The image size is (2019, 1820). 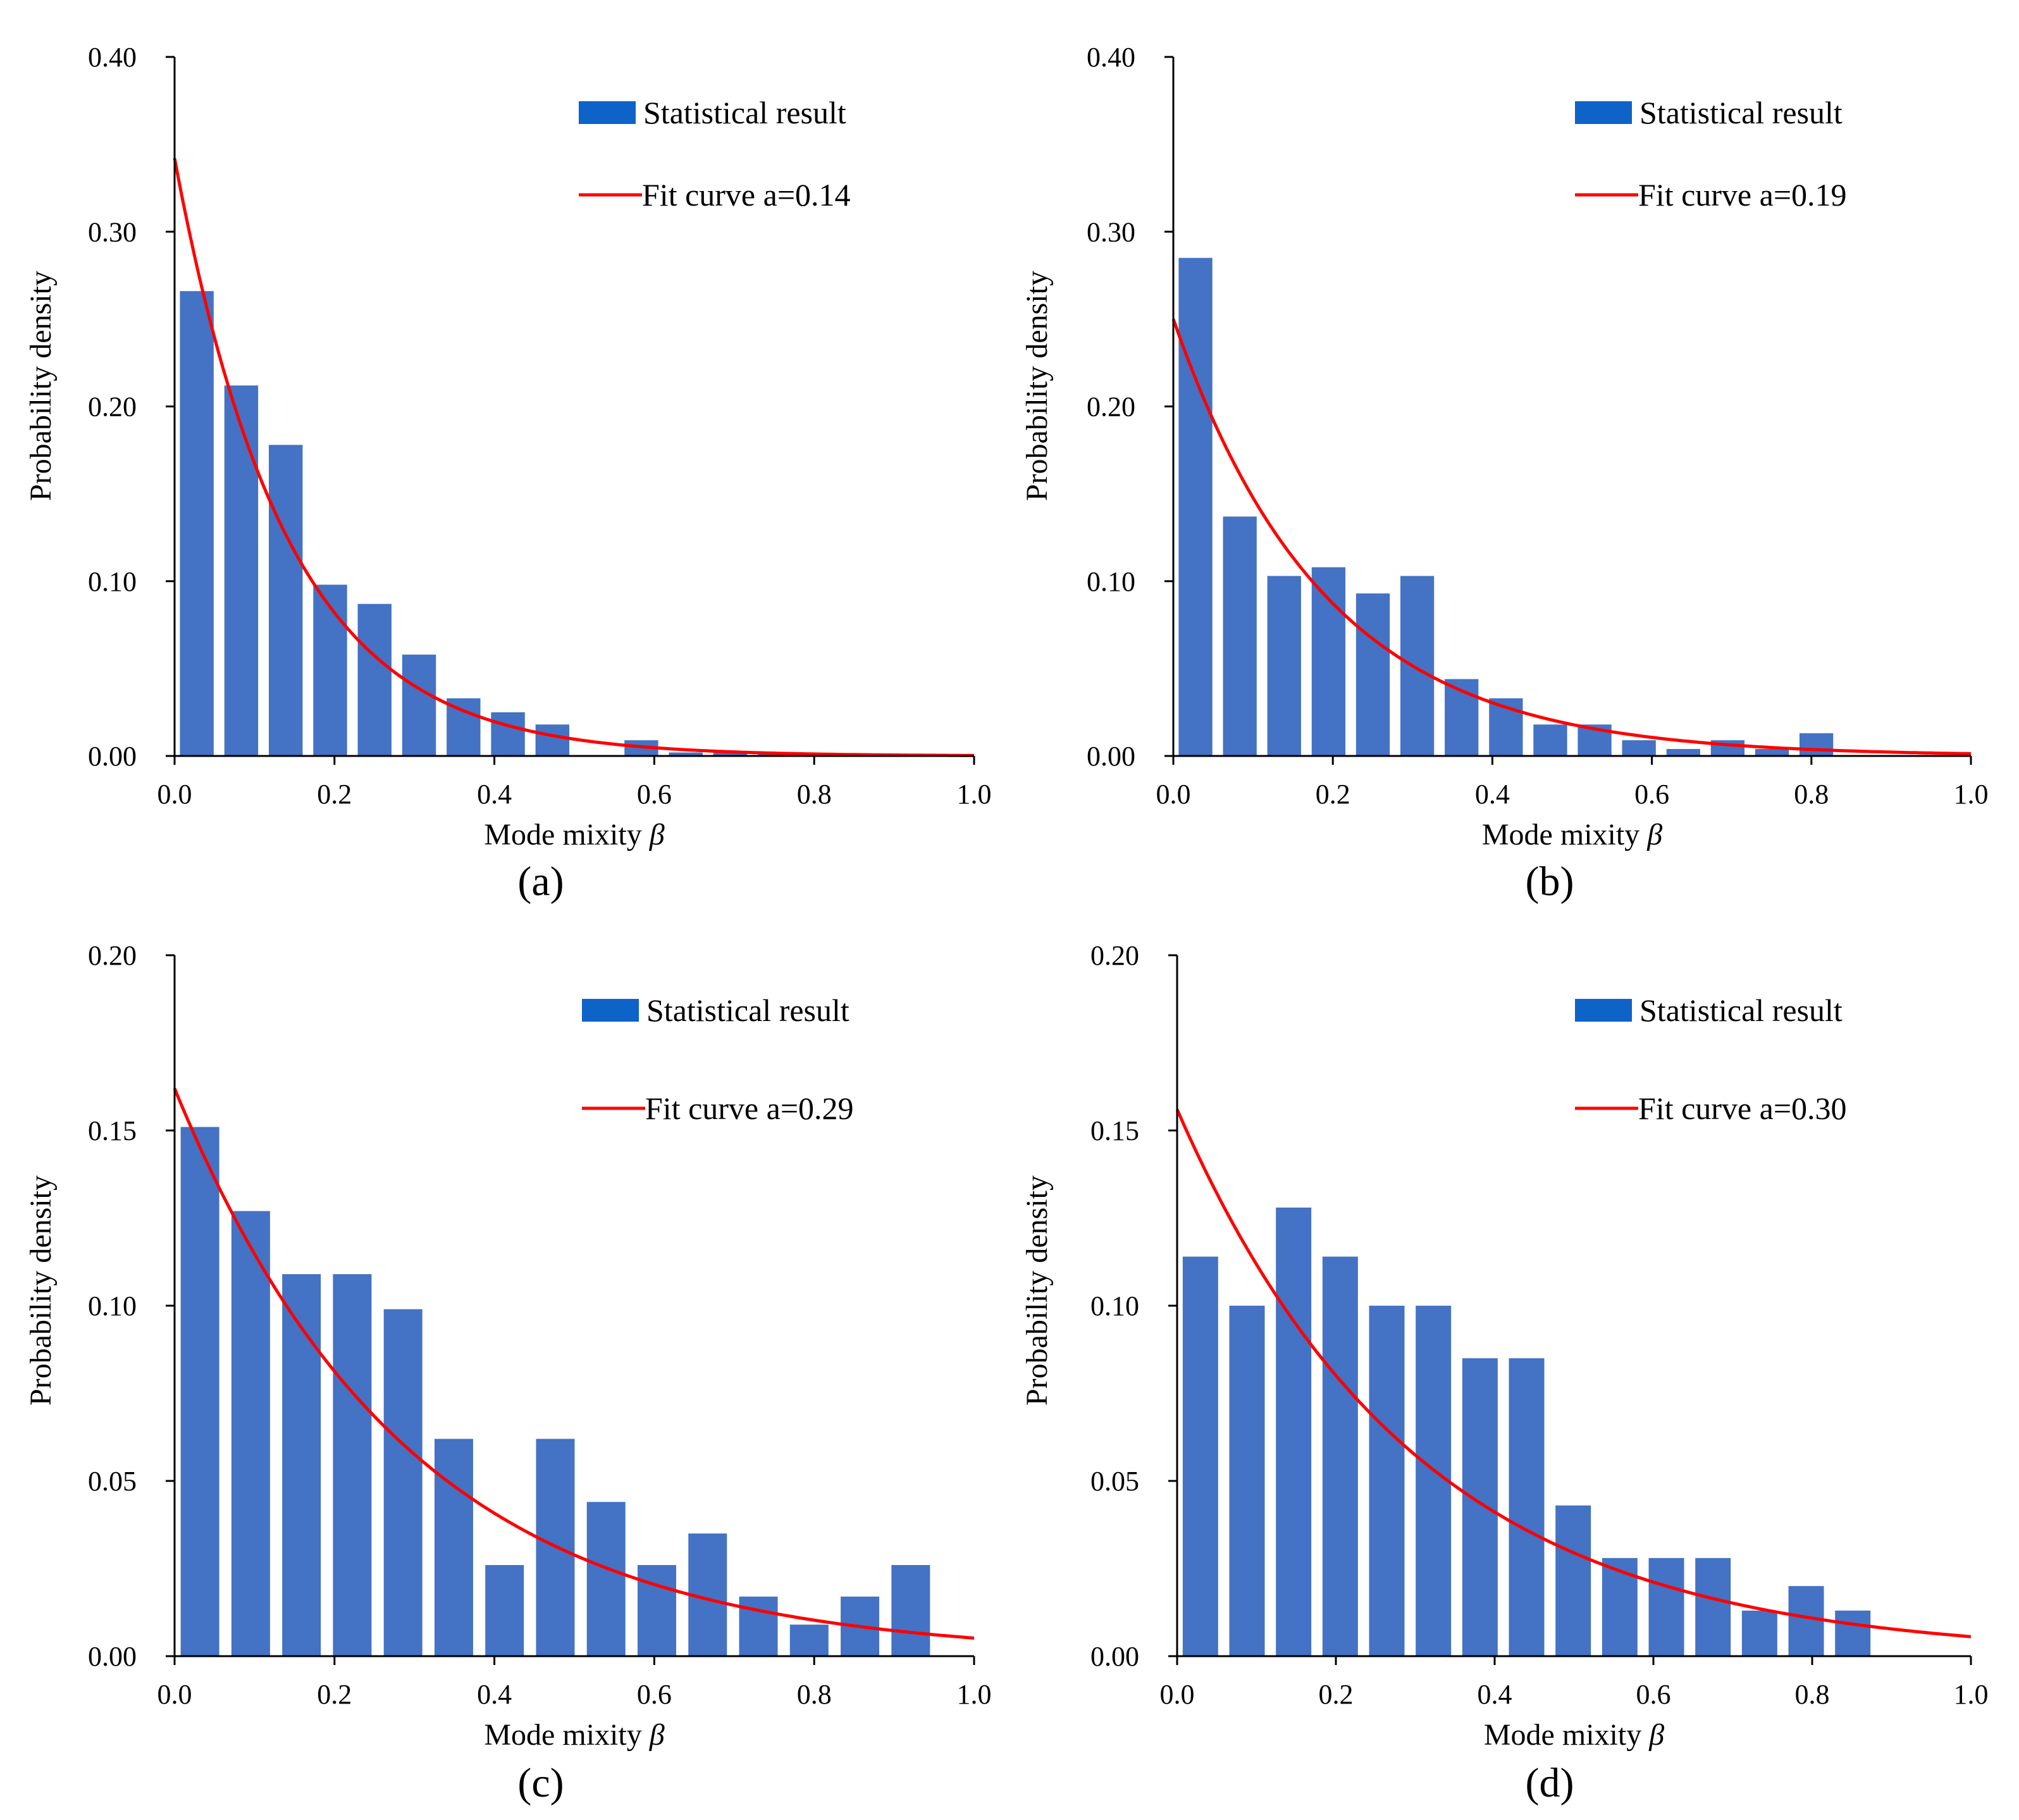 What do you see at coordinates (747, 195) in the screenshot?
I see `legend-curve-label: Fit curve a=0.14` at bounding box center [747, 195].